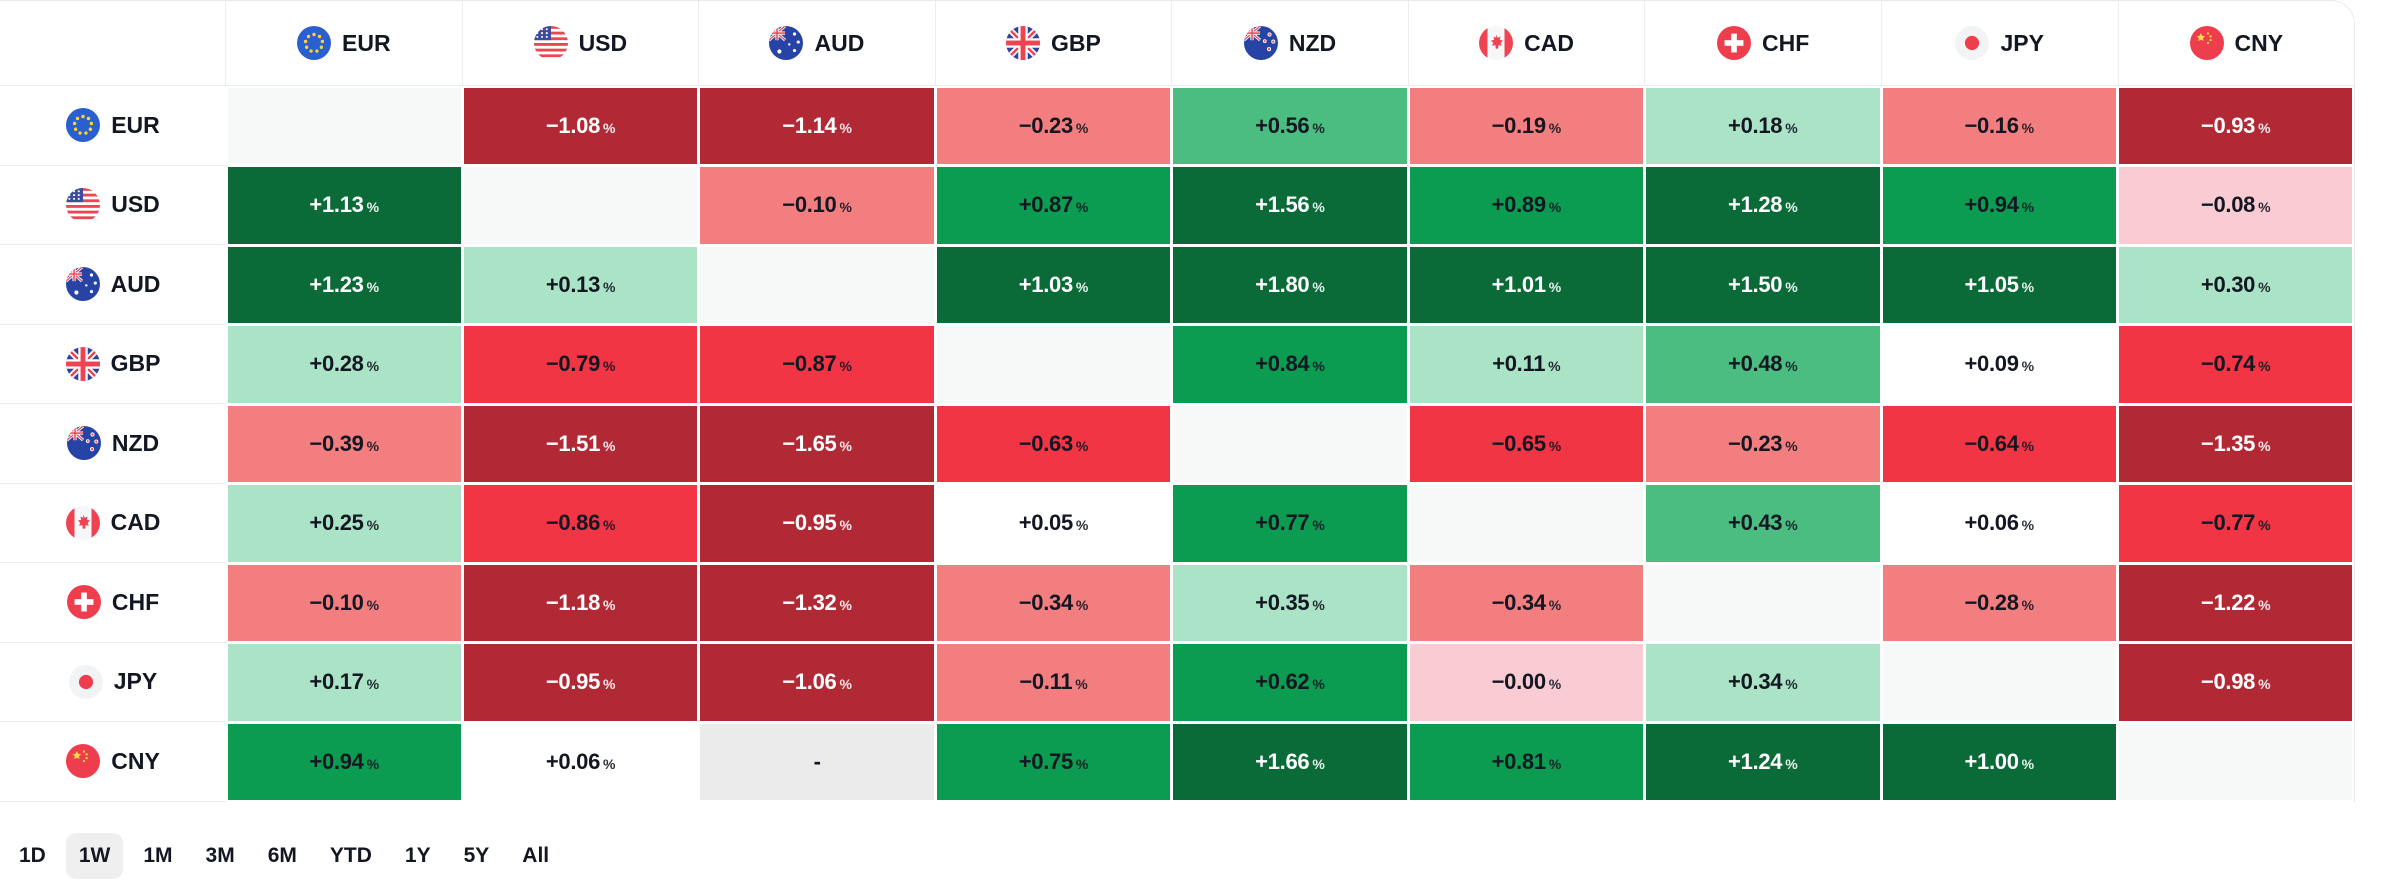  Describe the element at coordinates (1526, 285) in the screenshot. I see `heatmap-cell-AUD-CAD: +1.01%` at that location.